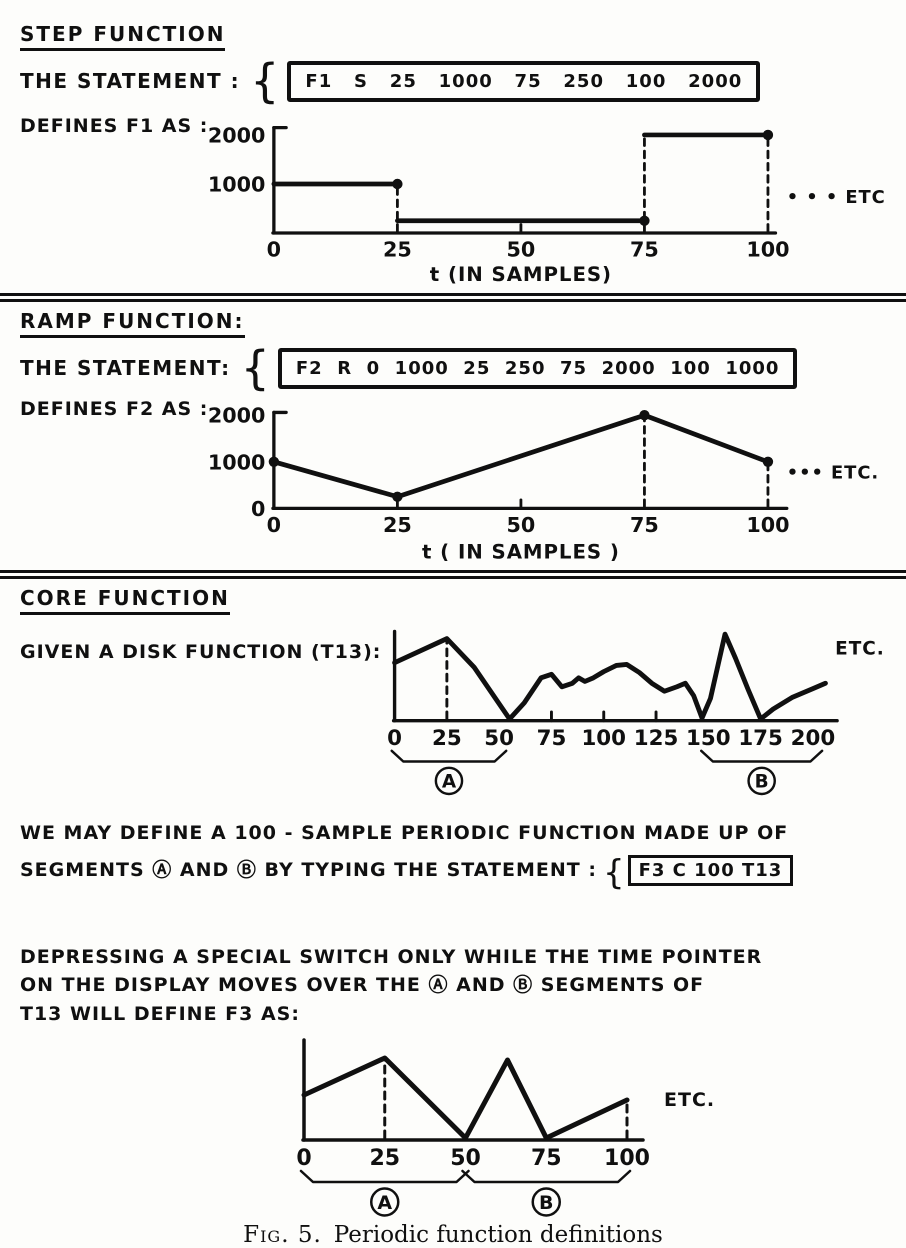 This screenshot has width=906, height=1248. I want to click on statement-box-f2: F2 R 0 1000 25 250 75 2000 100 1000, so click(537, 368).